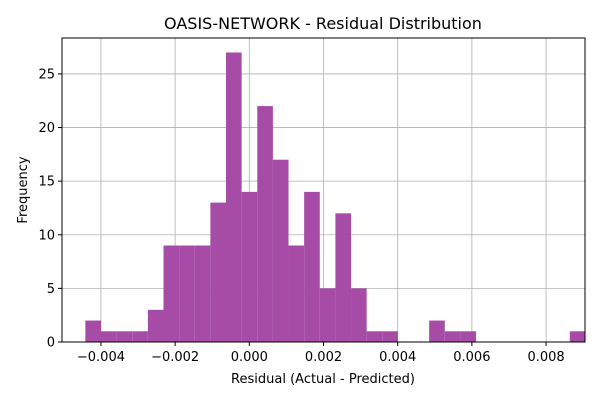  I want to click on x-tick-label: −0.002, so click(175, 357).